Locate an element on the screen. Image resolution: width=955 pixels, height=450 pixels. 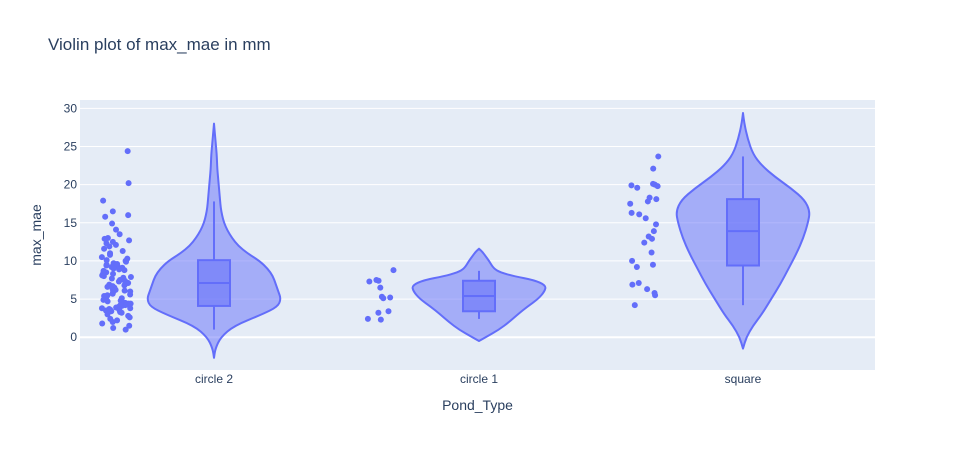
y-tick-label-15: 15 is located at coordinates (71, 223).